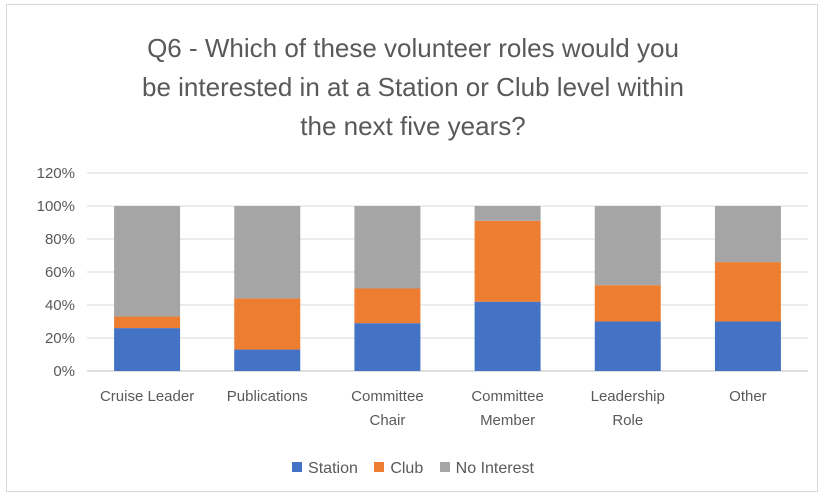 The height and width of the screenshot is (498, 825). What do you see at coordinates (60, 272) in the screenshot?
I see `y-tick-label: 60%` at bounding box center [60, 272].